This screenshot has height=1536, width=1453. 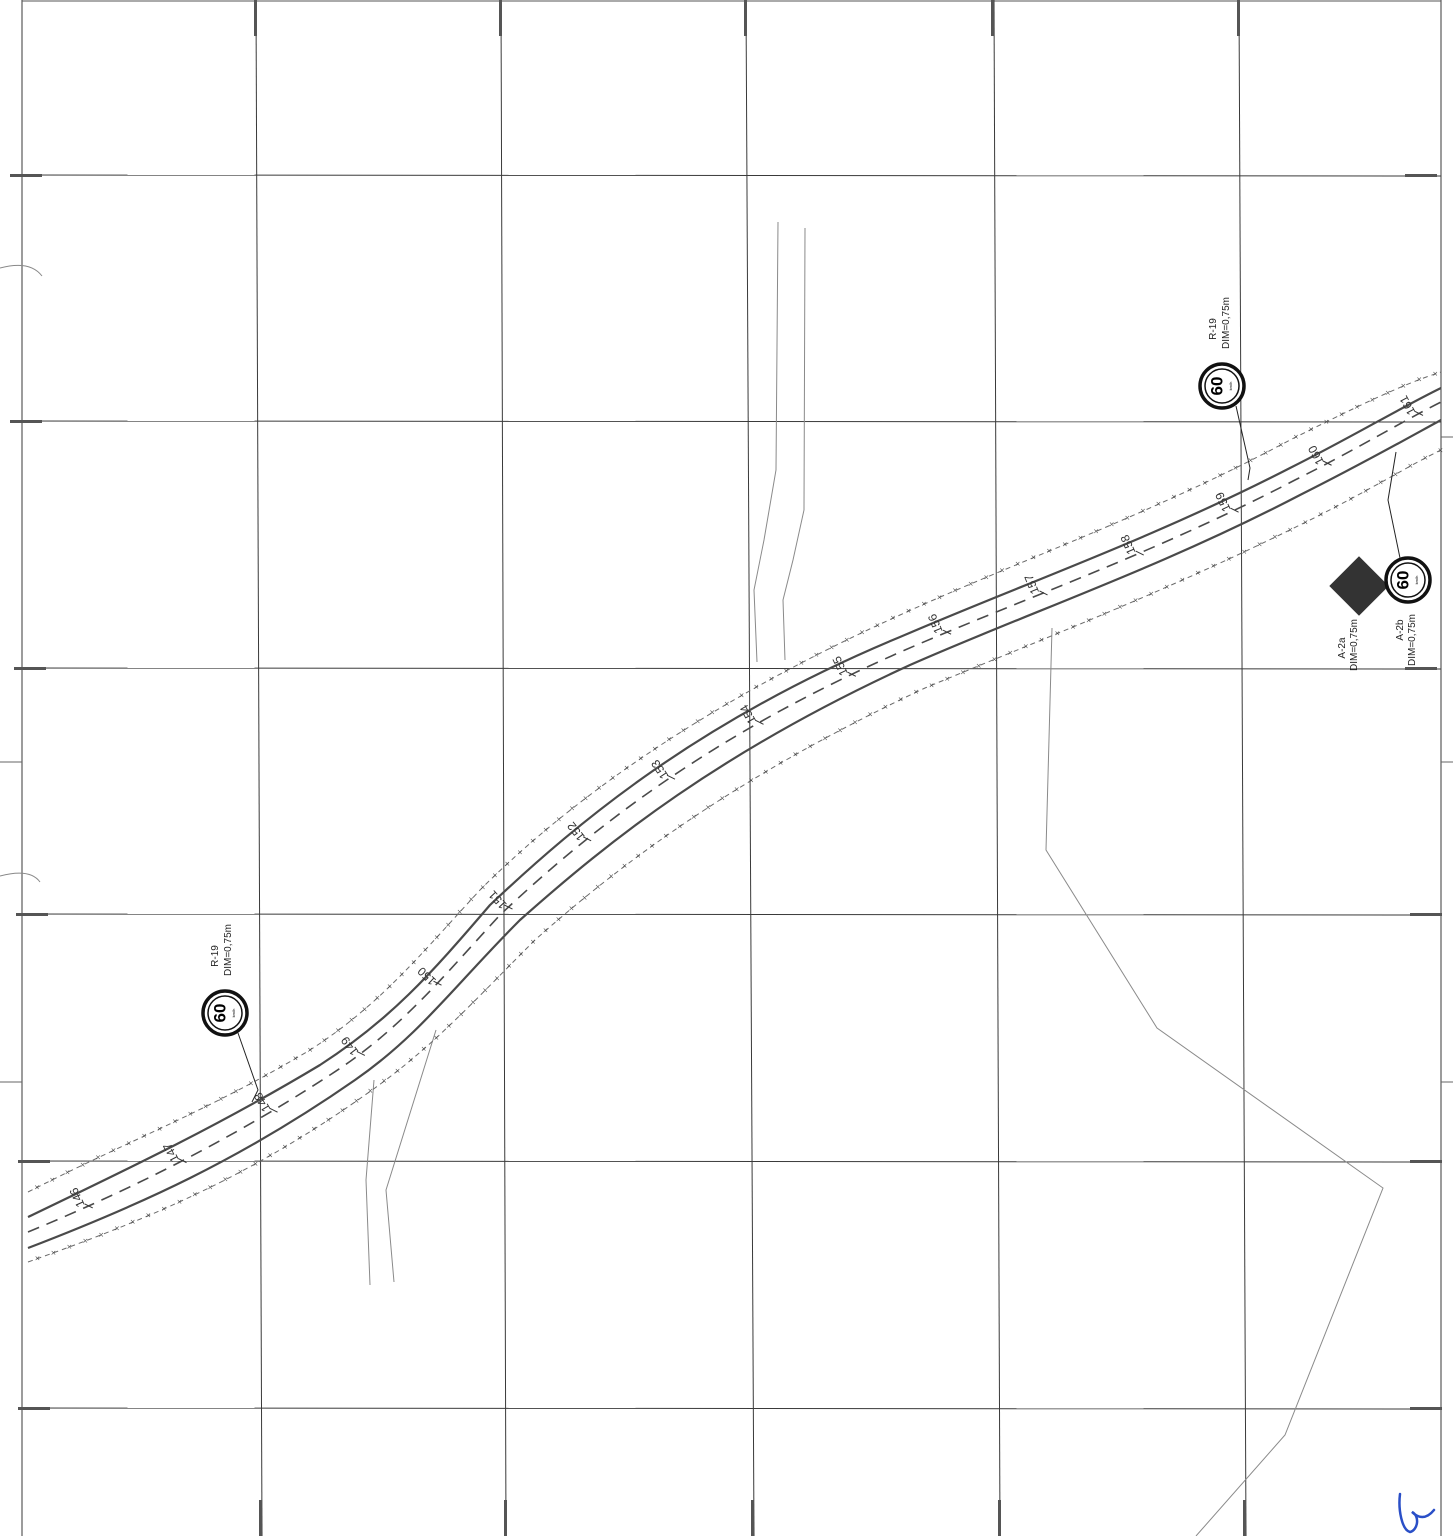 What do you see at coordinates (839, 666) in the screenshot?
I see `station-label: 155` at bounding box center [839, 666].